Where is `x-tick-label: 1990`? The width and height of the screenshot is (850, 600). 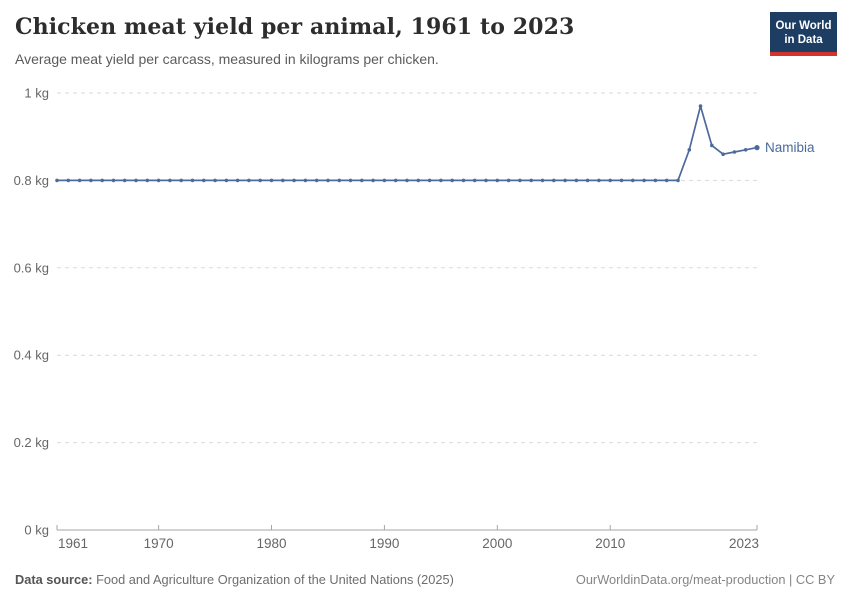 x-tick-label: 1990 is located at coordinates (384, 543).